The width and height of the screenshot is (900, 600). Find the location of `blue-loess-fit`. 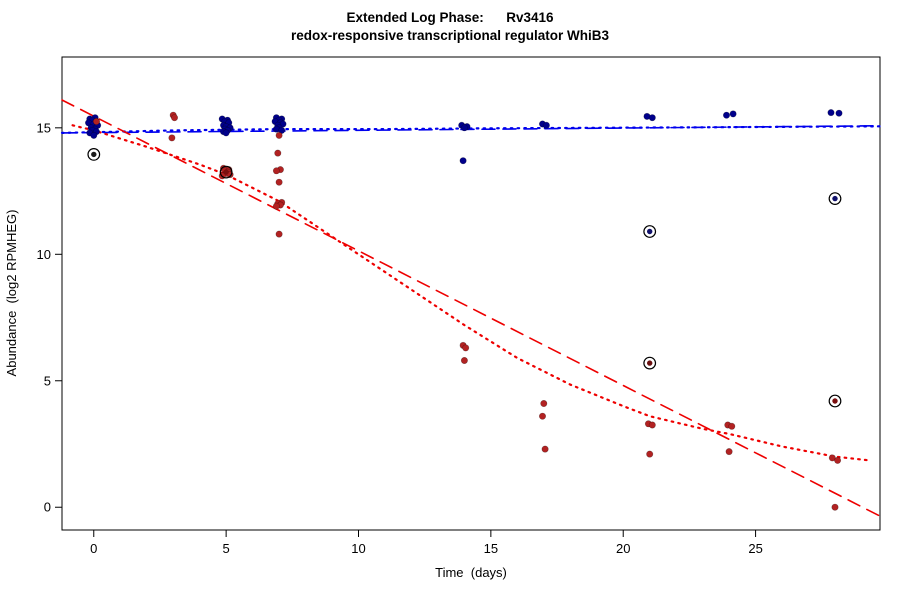

blue-loess-fit is located at coordinates (471, 129).